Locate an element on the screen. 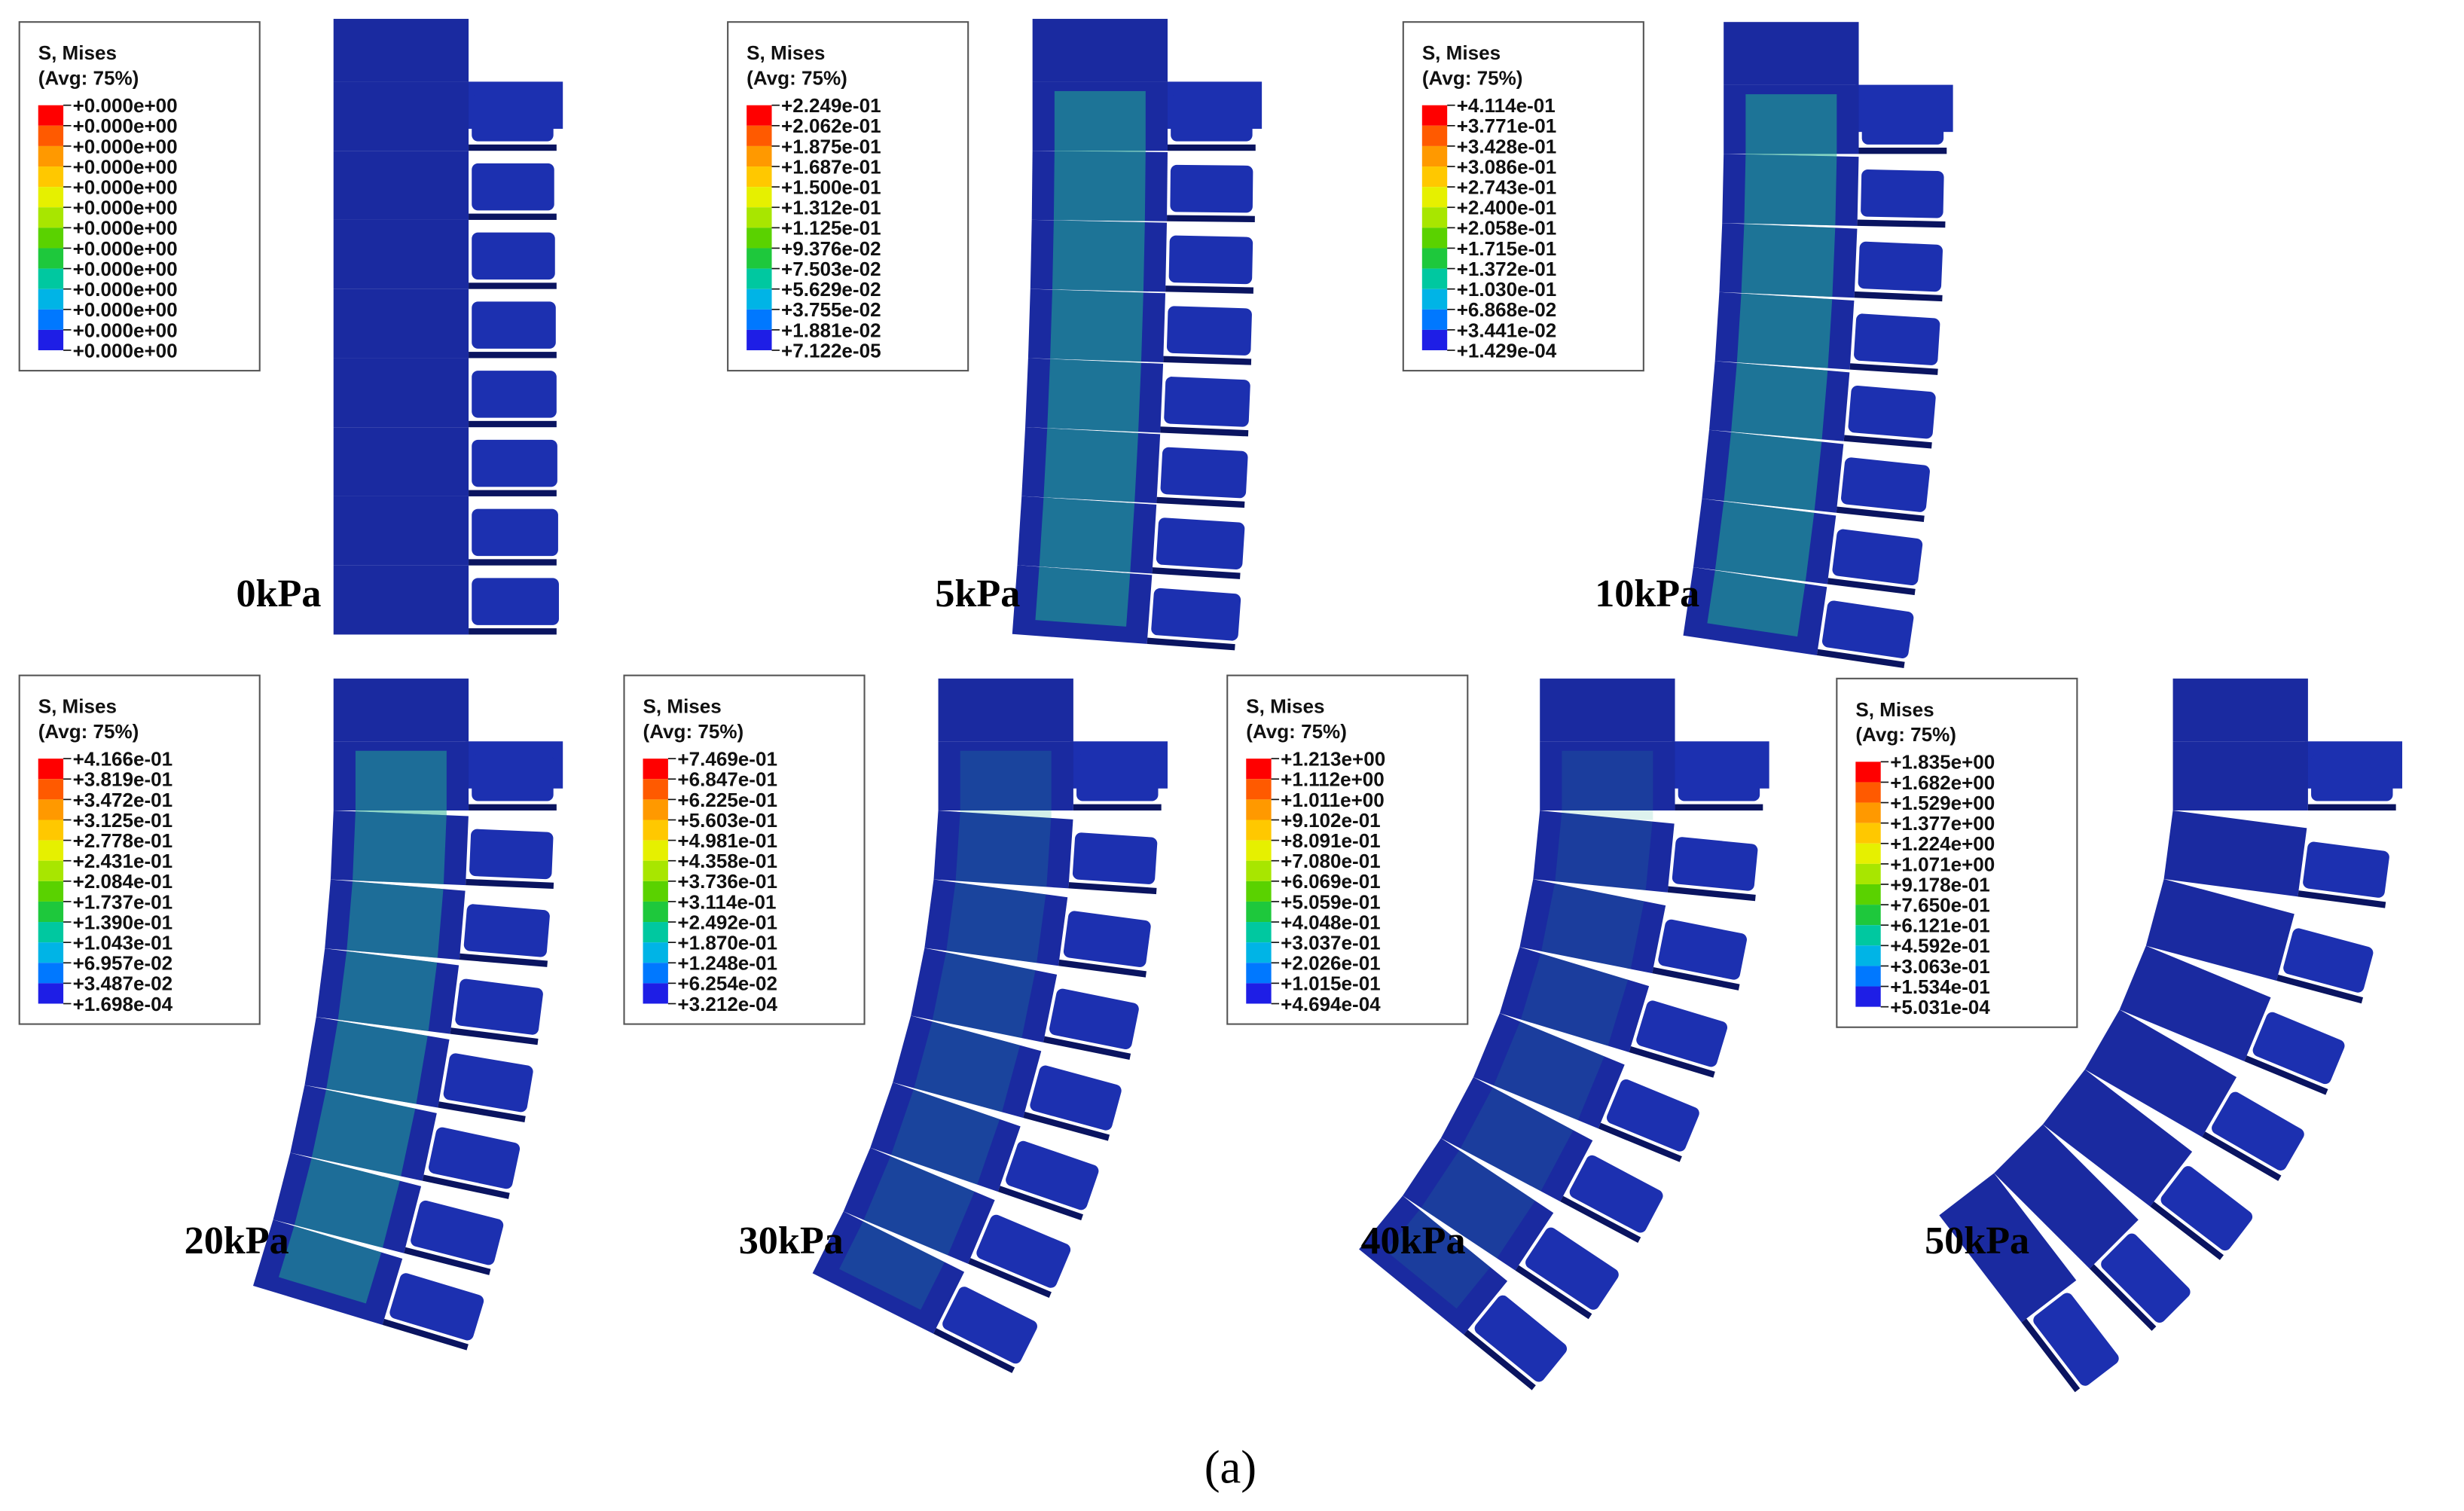 The image size is (2464, 1511). legend-value: +1.698e-04 is located at coordinates (123, 1004).